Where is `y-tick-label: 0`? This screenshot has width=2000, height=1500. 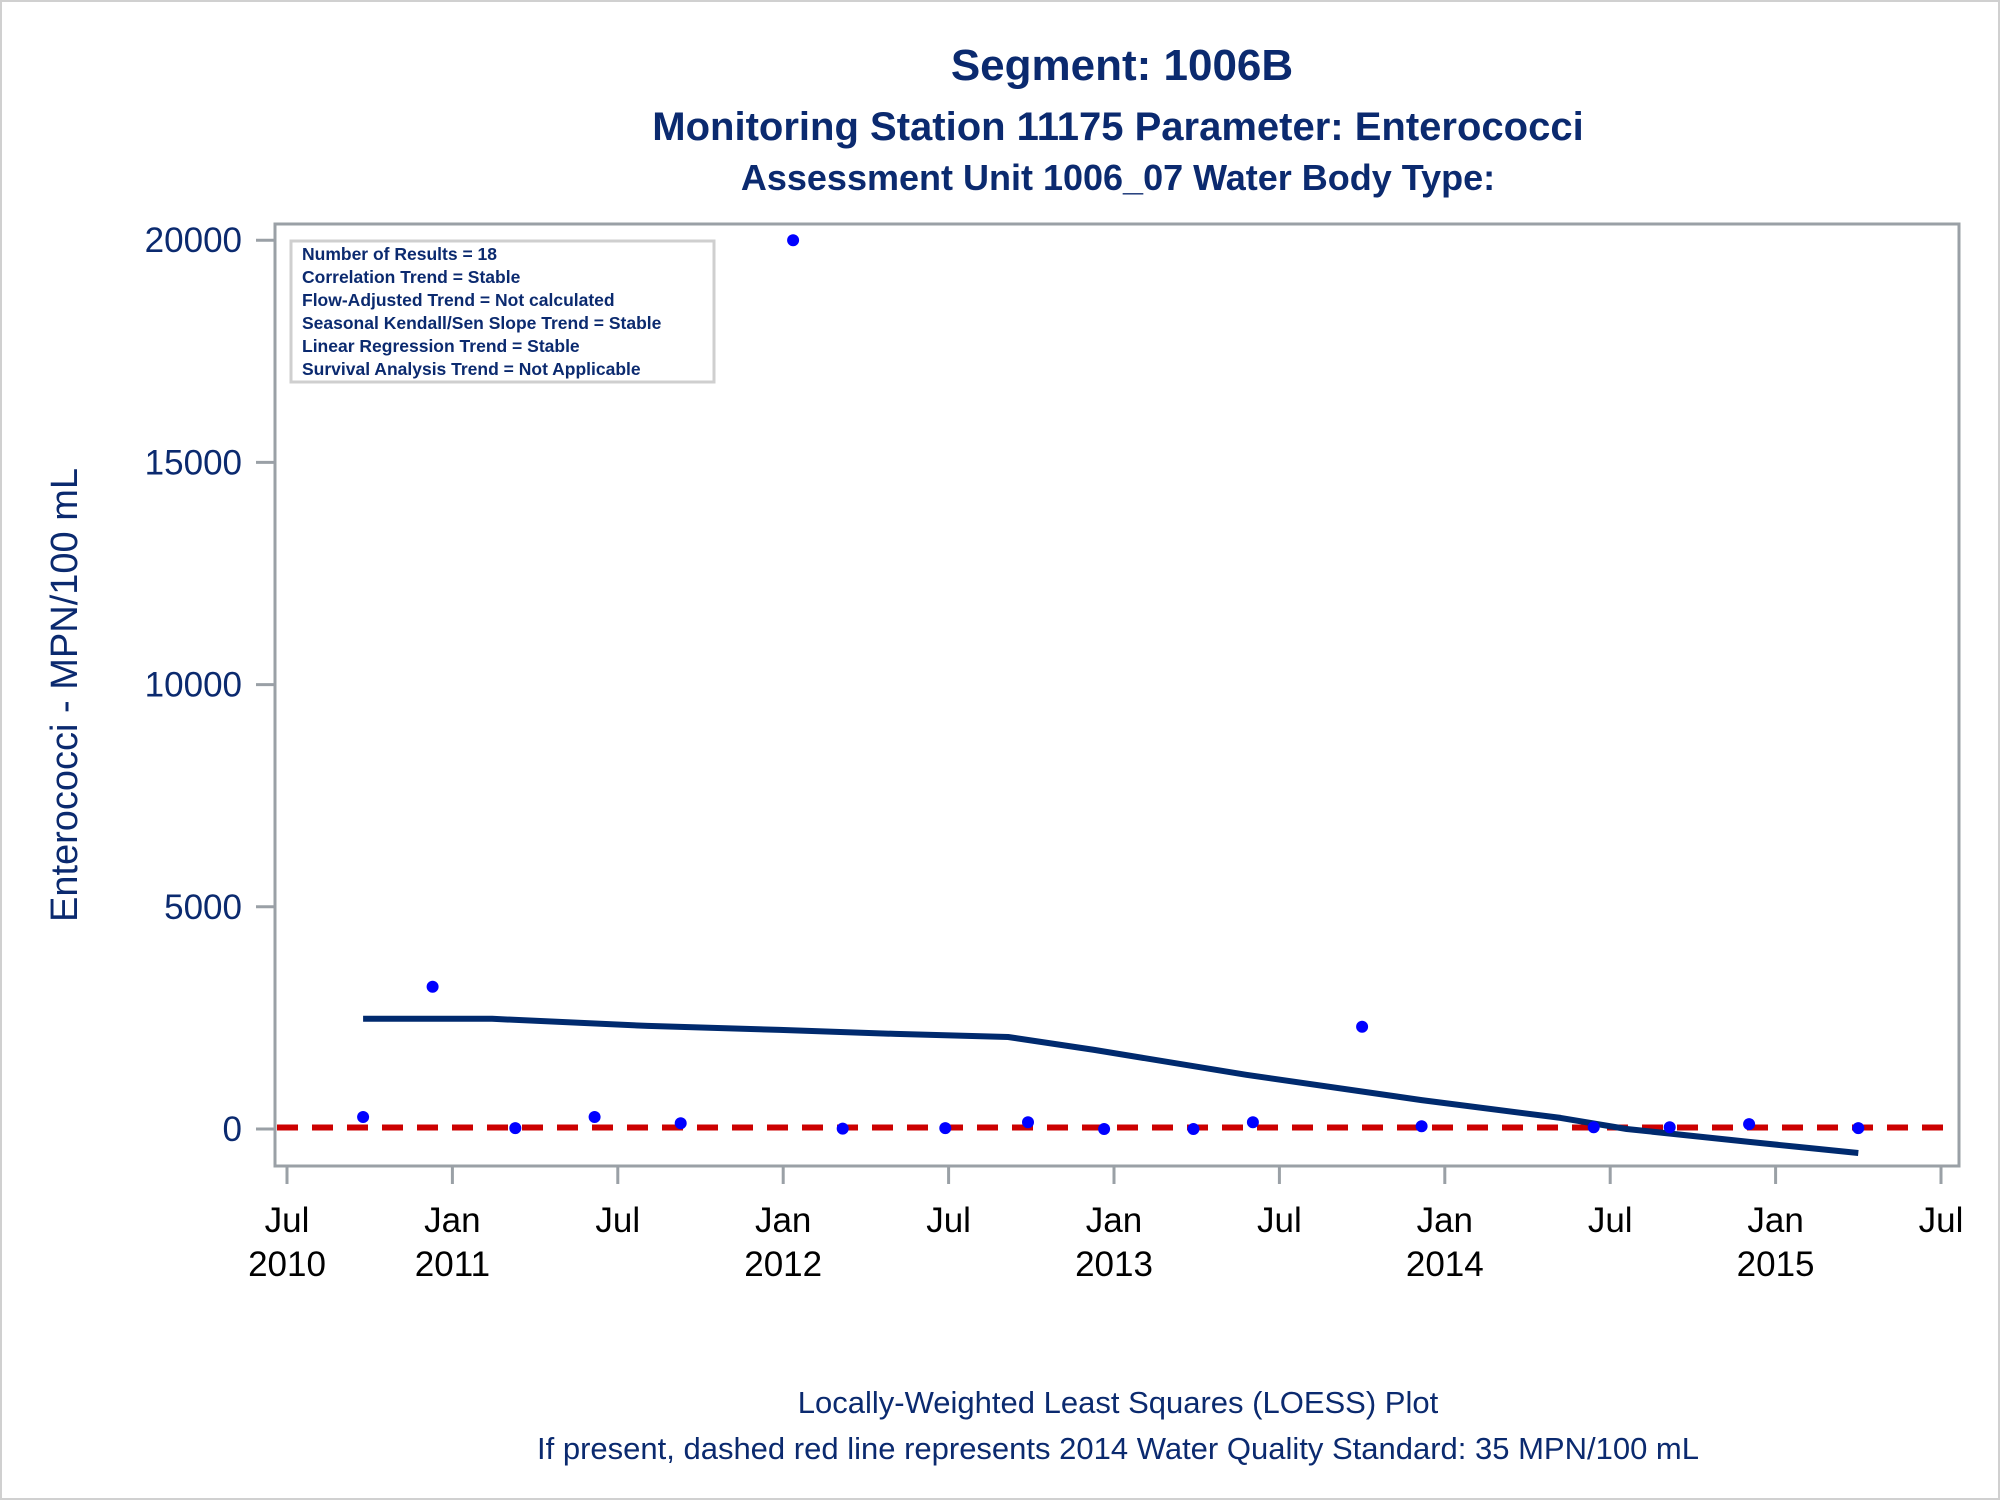
y-tick-label: 0 is located at coordinates (232, 1129).